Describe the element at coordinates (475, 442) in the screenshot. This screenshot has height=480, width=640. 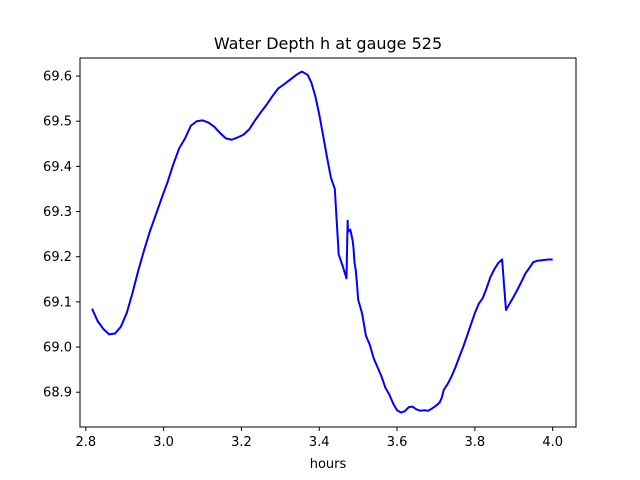
I see `x-tick-label: 3.8` at that location.